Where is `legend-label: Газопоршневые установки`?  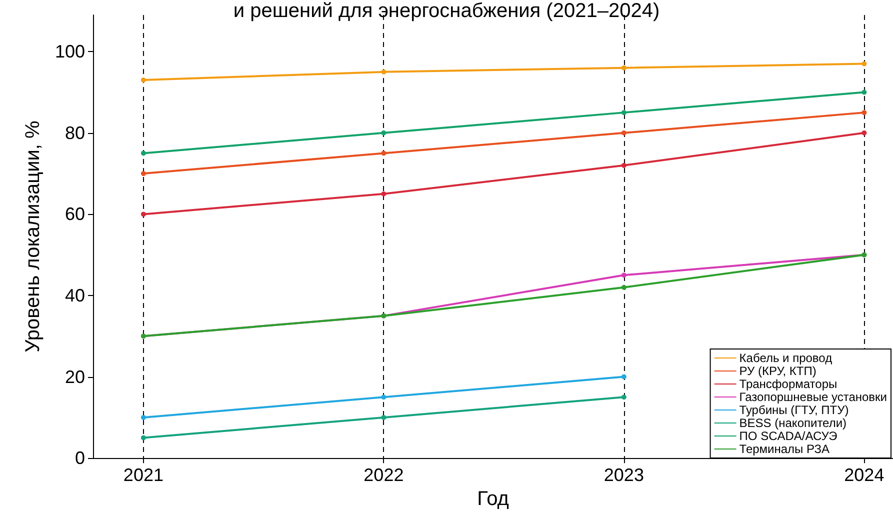
legend-label: Газопоршневые установки is located at coordinates (813, 397).